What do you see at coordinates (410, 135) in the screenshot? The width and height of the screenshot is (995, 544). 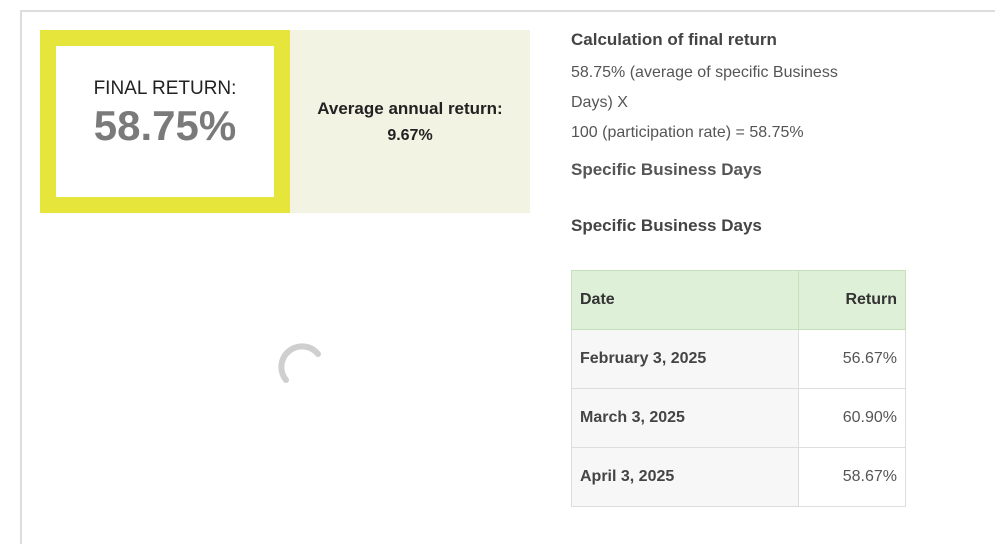 I see `average-value: 9.67%` at bounding box center [410, 135].